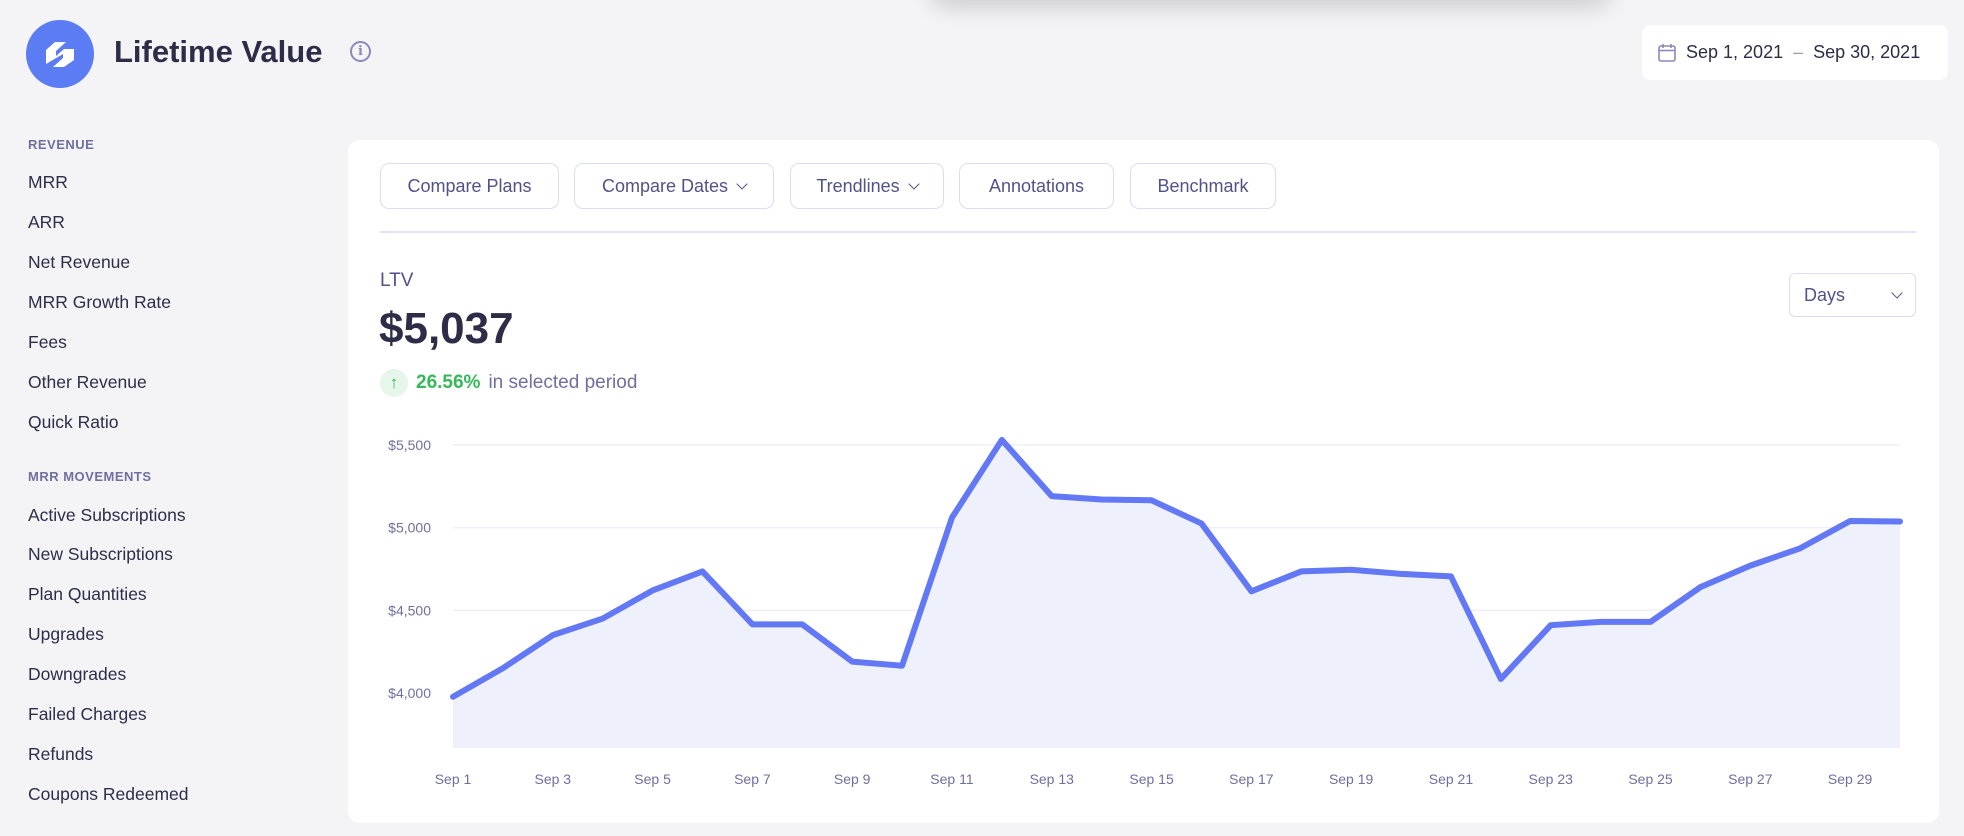  Describe the element at coordinates (409, 445) in the screenshot. I see `y-tick-label: $5,500` at that location.